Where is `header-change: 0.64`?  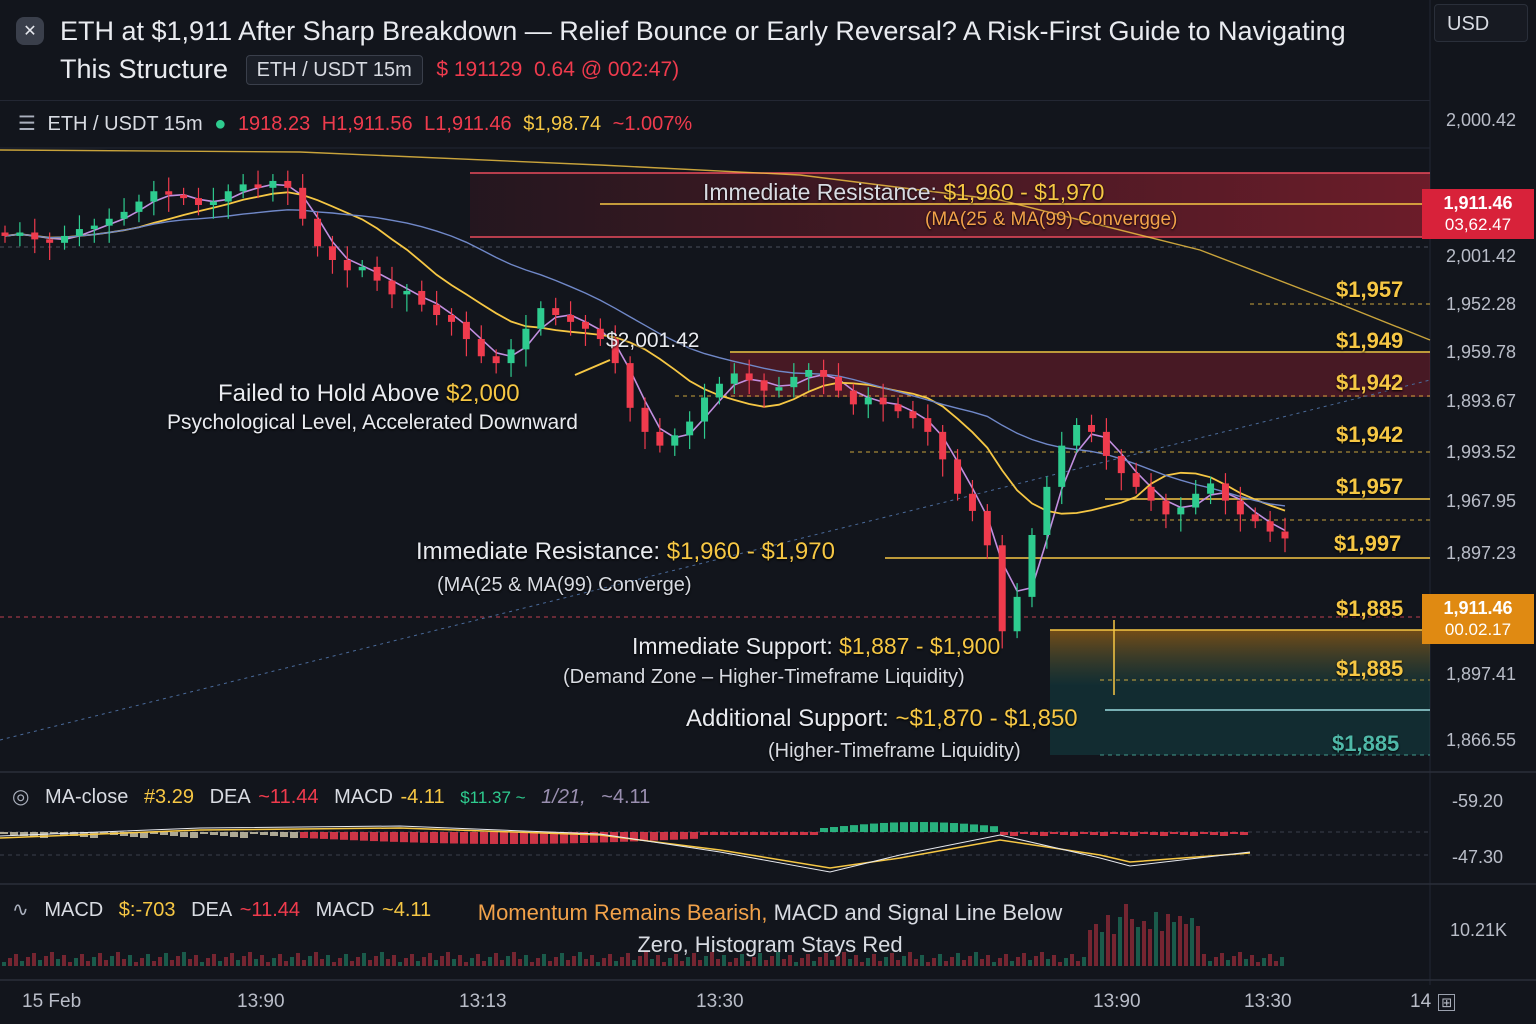
header-change: 0.64 is located at coordinates (554, 69).